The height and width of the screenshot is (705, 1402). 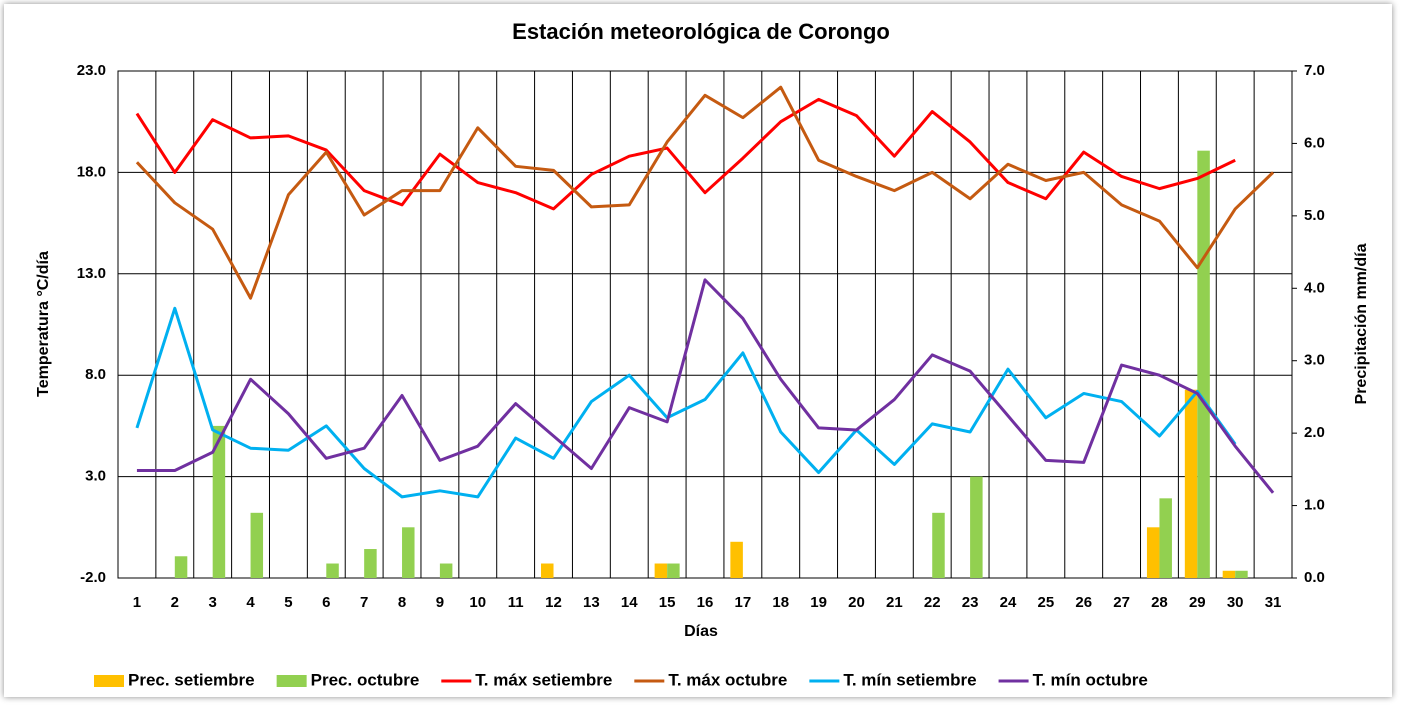 I want to click on y-tick-label: 8.0, so click(x=95, y=374).